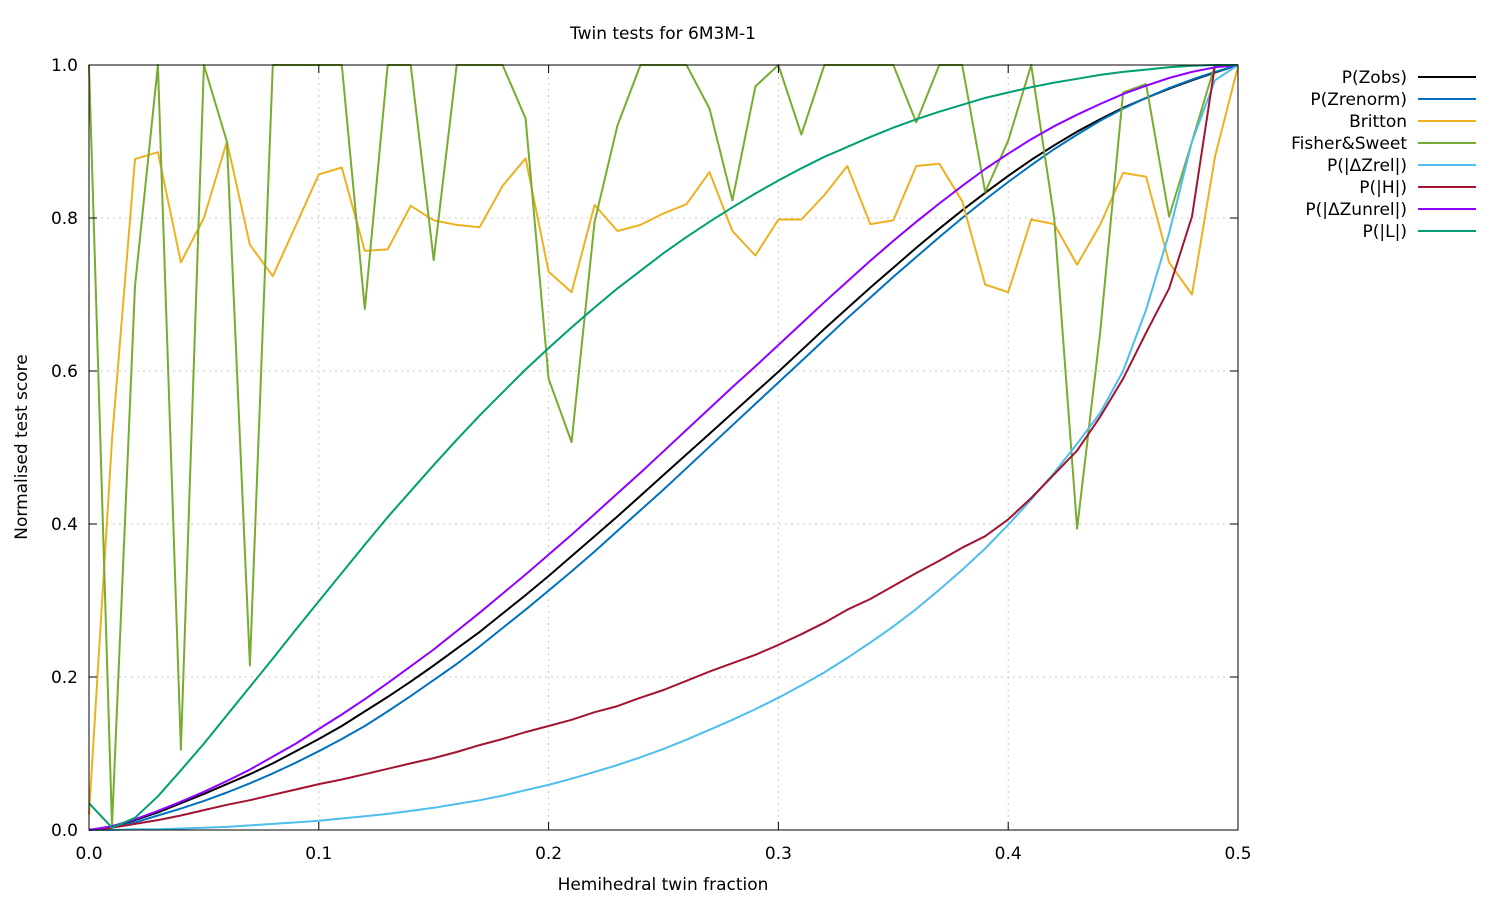 The image size is (1500, 900). I want to click on legend-label: Britton, so click(1378, 122).